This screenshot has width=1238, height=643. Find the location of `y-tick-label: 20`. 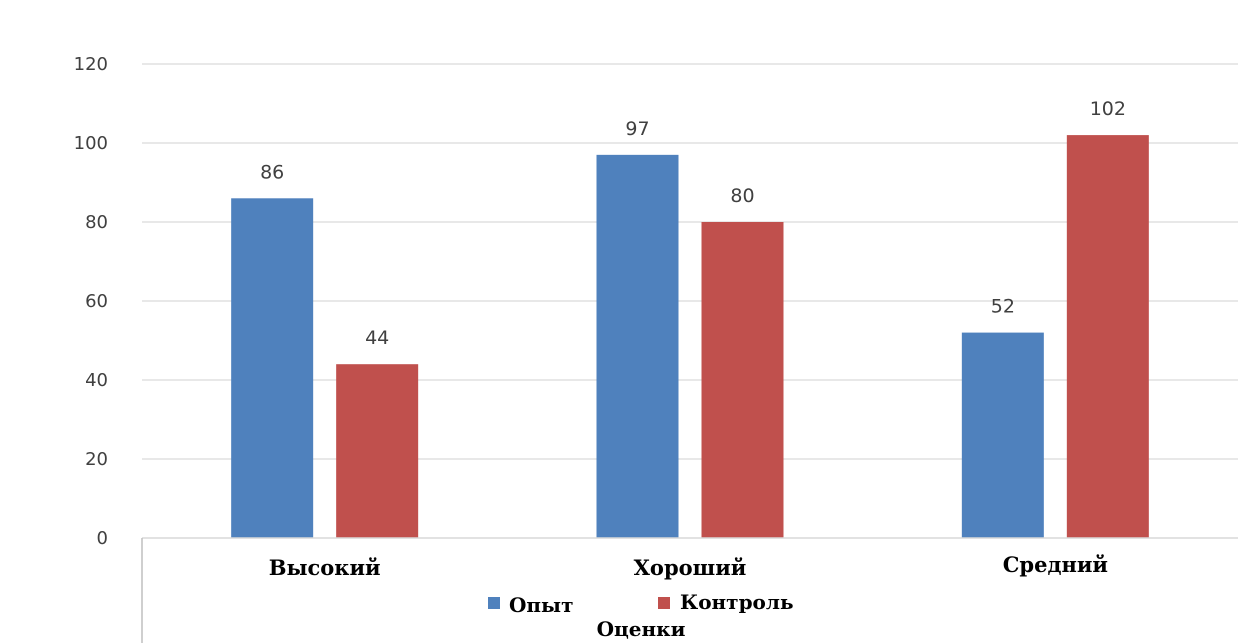

y-tick-label: 20 is located at coordinates (96, 459).